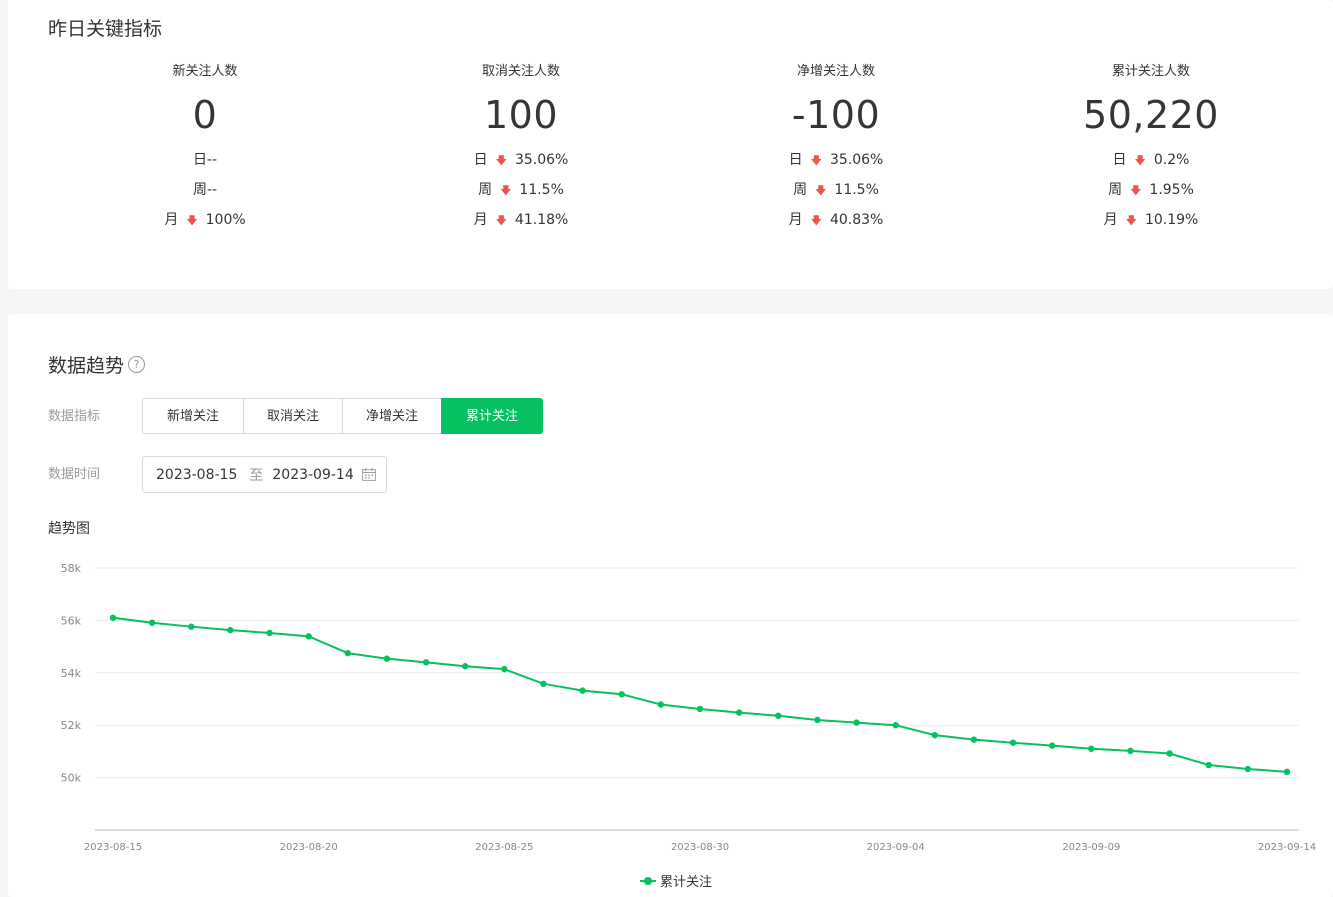 The width and height of the screenshot is (1333, 897). I want to click on x-tick-label: 2023-08-15, so click(113, 847).